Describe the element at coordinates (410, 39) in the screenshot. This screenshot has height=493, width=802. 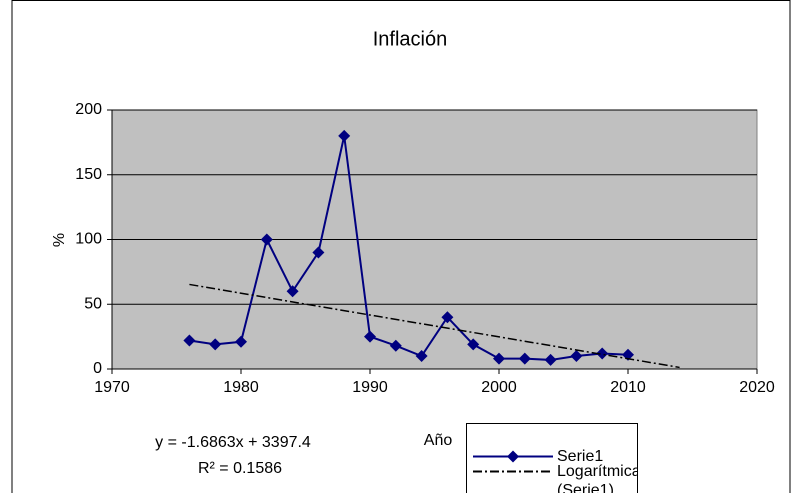
I see `chart-title: Inflación` at that location.